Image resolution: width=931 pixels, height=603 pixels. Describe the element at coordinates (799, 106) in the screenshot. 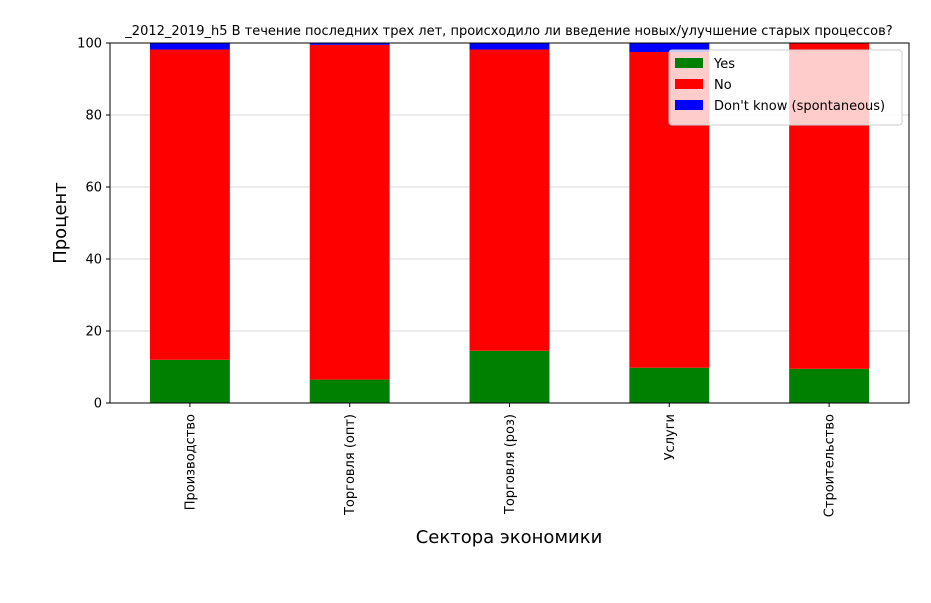

I see `legend-label: Don't know (spontaneous)` at that location.